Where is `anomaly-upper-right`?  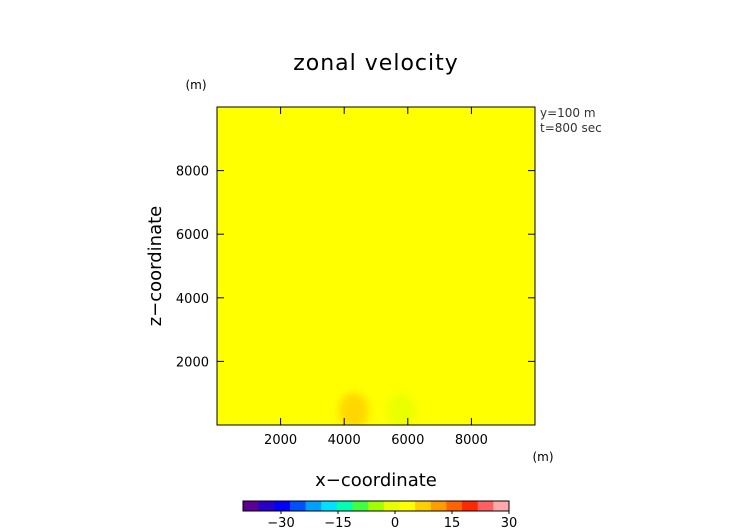
anomaly-upper-right is located at coordinates (401, 362).